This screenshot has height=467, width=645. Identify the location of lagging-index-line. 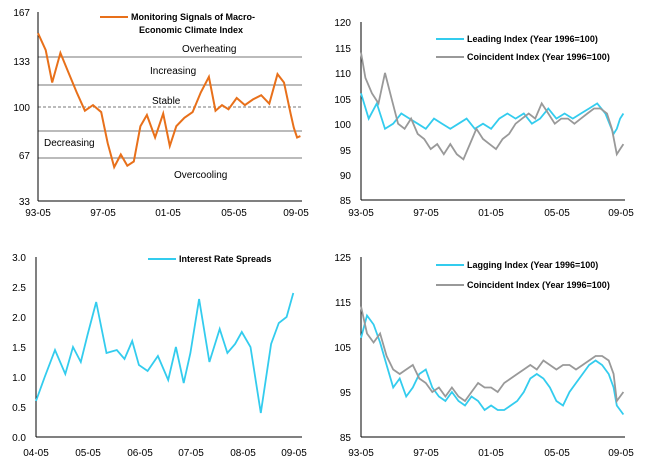
(492, 364).